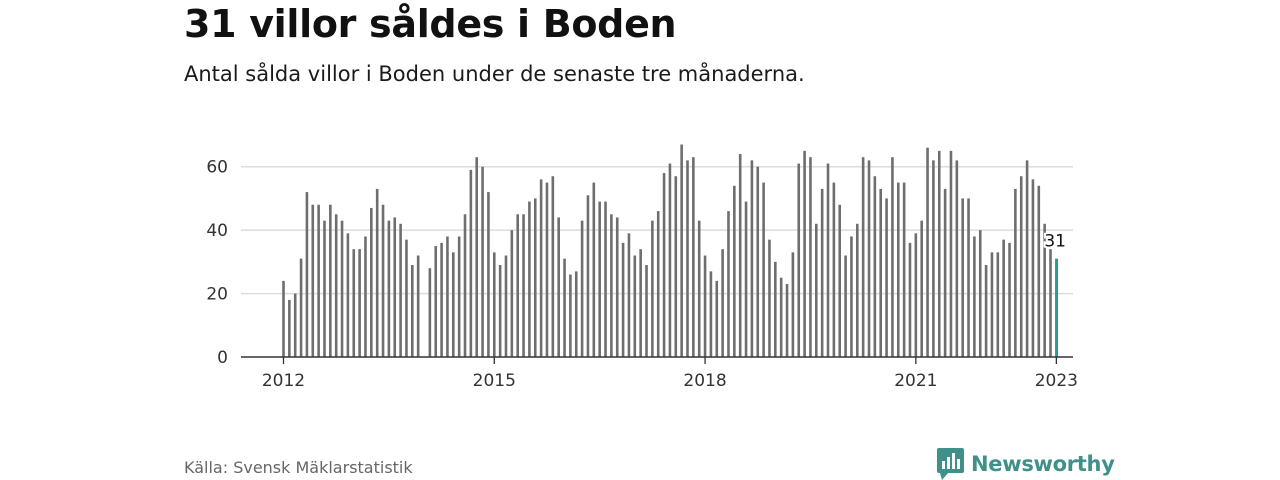 This screenshot has width=1280, height=480. Describe the element at coordinates (430, 24) in the screenshot. I see `chart-title: 31 villor såldes i Boden` at that location.